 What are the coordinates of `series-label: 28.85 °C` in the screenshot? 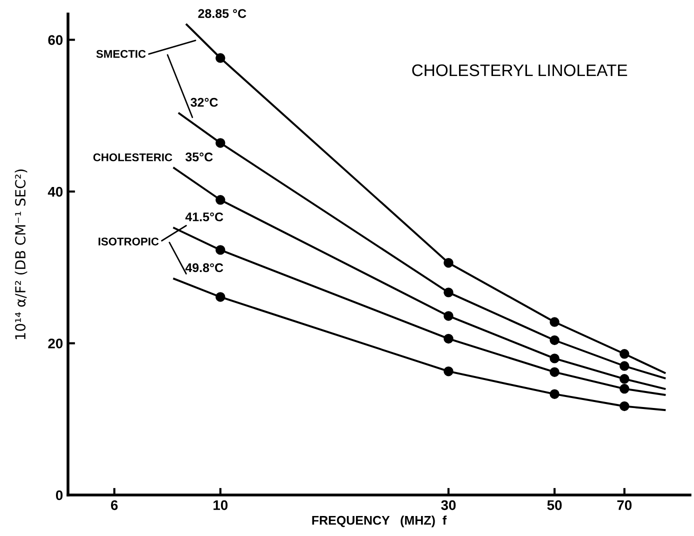 It's located at (222, 13).